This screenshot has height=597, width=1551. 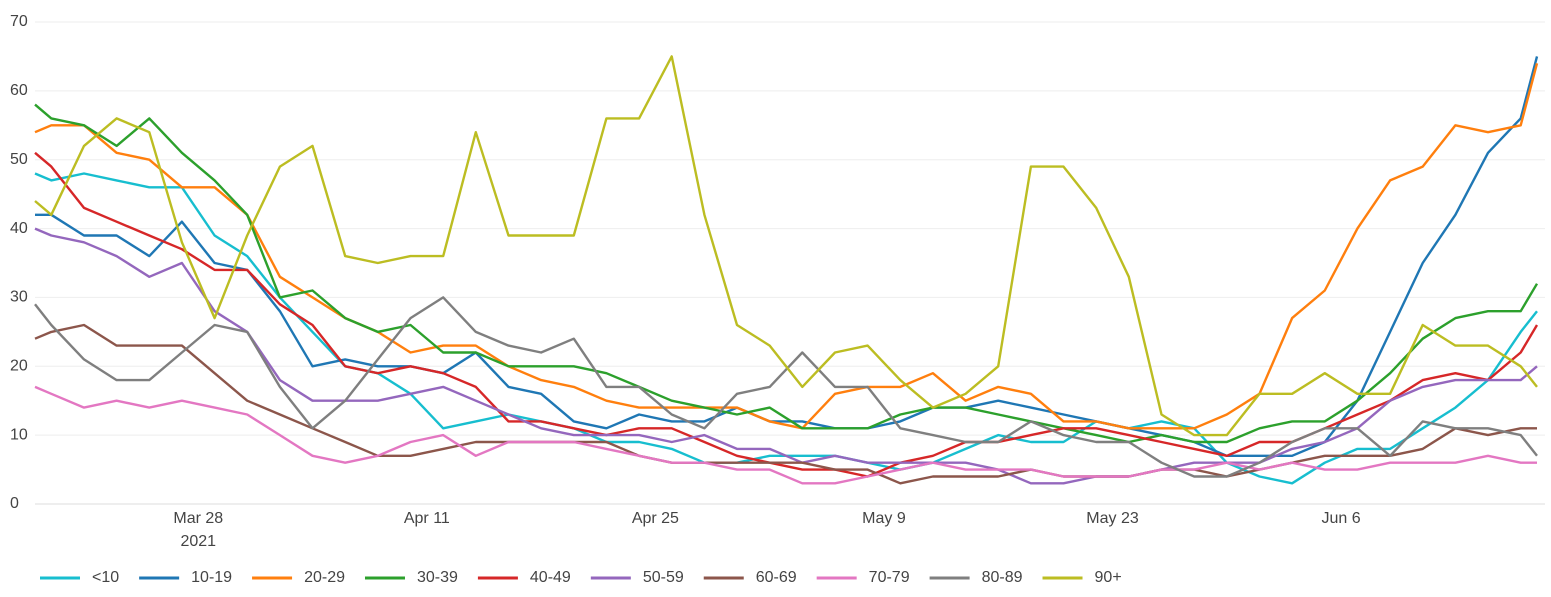 I want to click on legend-item: 30-39, so click(x=411, y=577).